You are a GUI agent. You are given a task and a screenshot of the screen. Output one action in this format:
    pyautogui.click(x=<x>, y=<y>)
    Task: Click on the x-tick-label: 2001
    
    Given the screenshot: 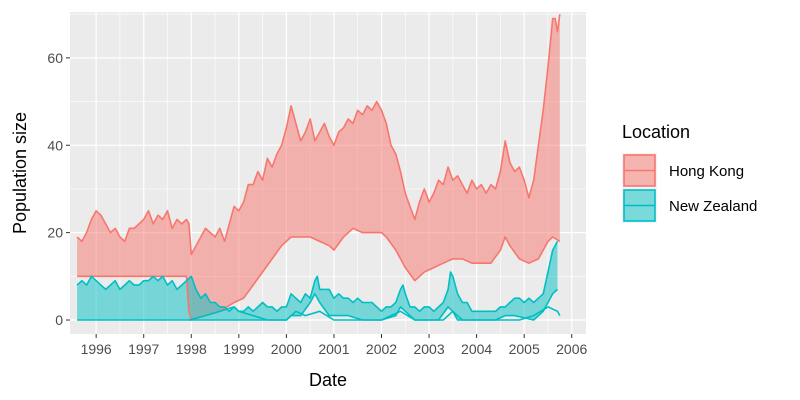 What is the action you would take?
    pyautogui.click(x=333, y=349)
    